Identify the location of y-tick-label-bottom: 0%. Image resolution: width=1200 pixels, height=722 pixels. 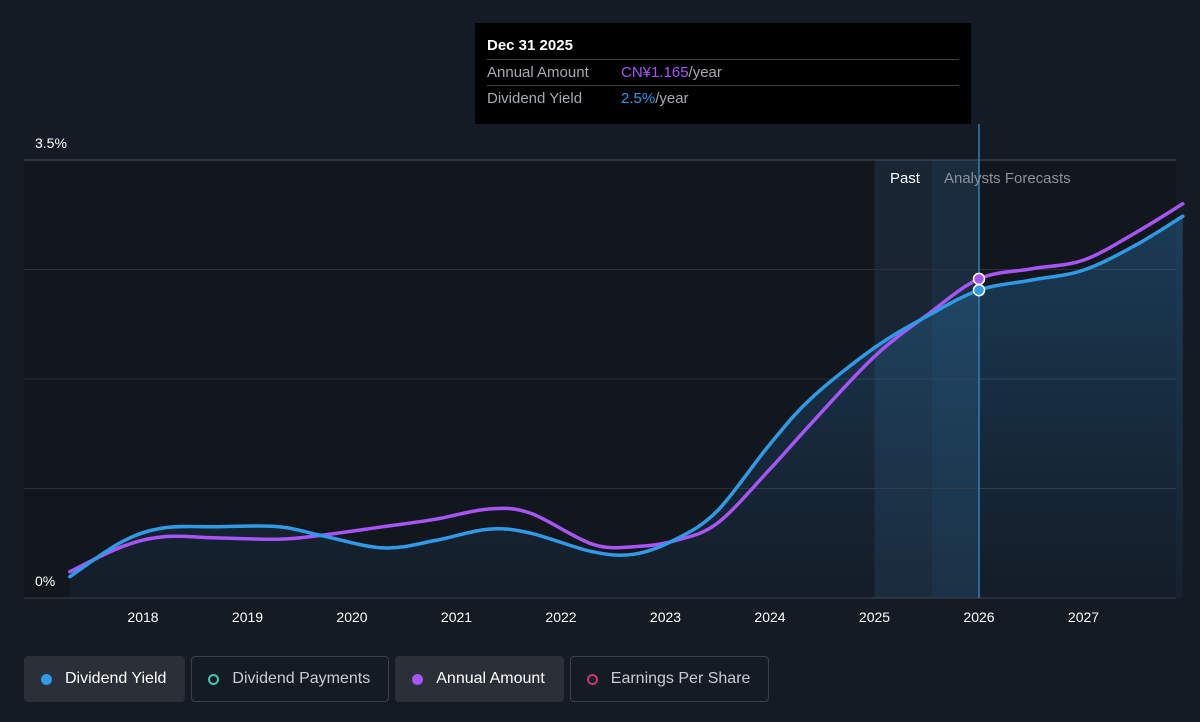
(45, 581).